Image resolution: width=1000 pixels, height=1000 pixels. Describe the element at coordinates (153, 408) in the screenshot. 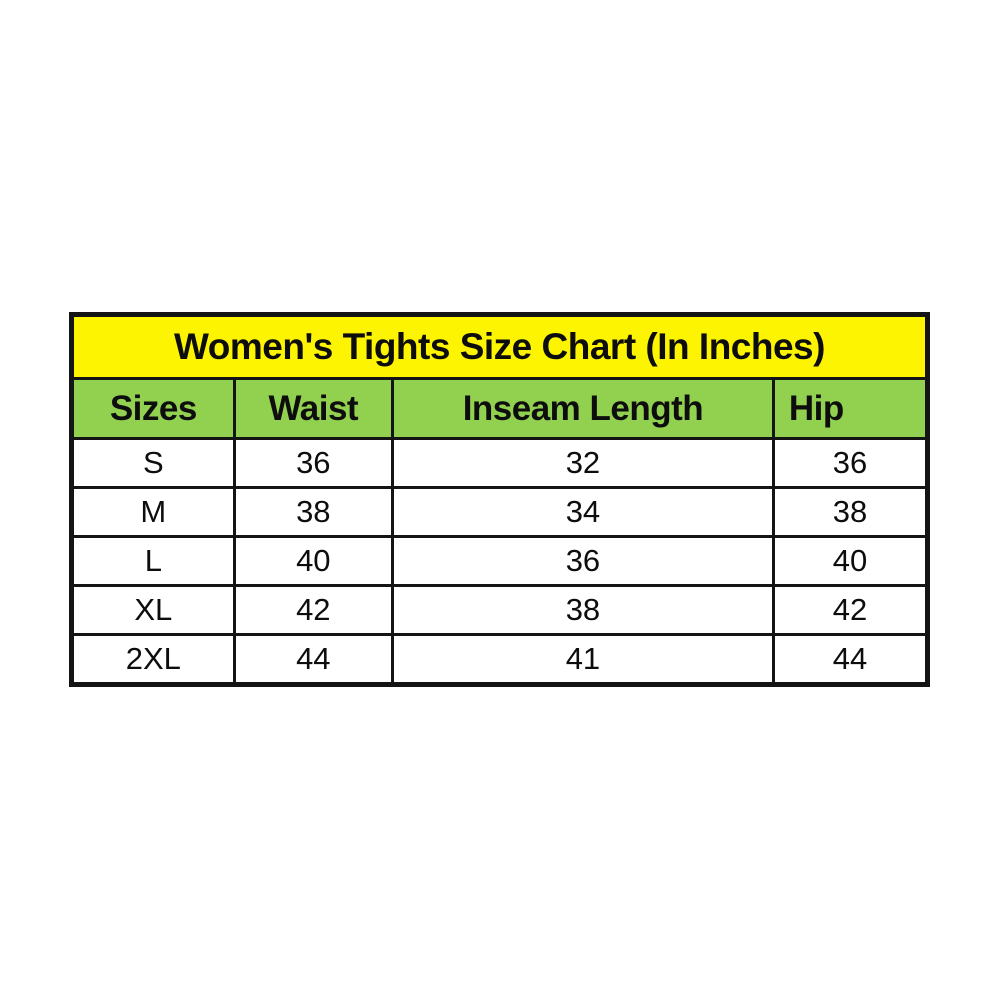

I see `column-header-sizes: Sizes` at that location.